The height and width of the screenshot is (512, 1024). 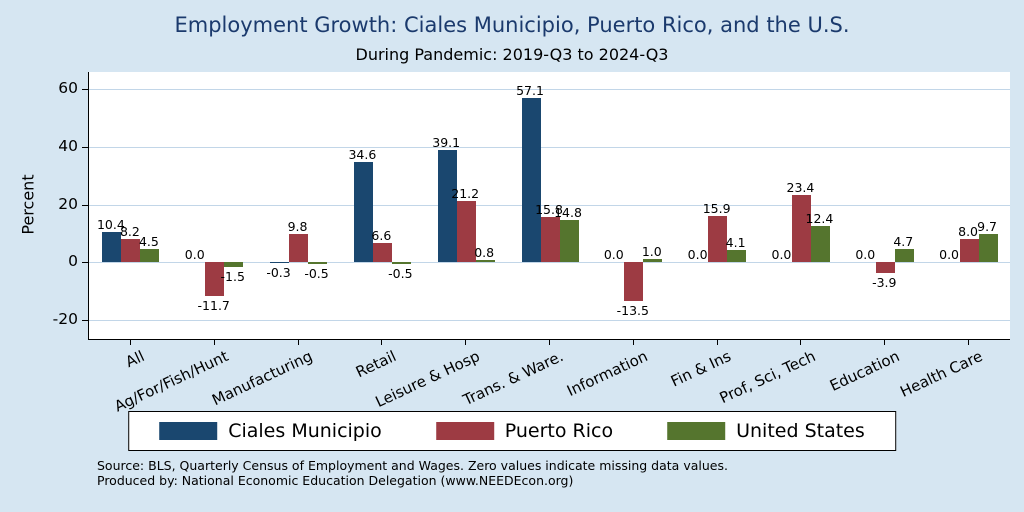 I want to click on bar-value-label: 4.5, so click(x=148, y=242).